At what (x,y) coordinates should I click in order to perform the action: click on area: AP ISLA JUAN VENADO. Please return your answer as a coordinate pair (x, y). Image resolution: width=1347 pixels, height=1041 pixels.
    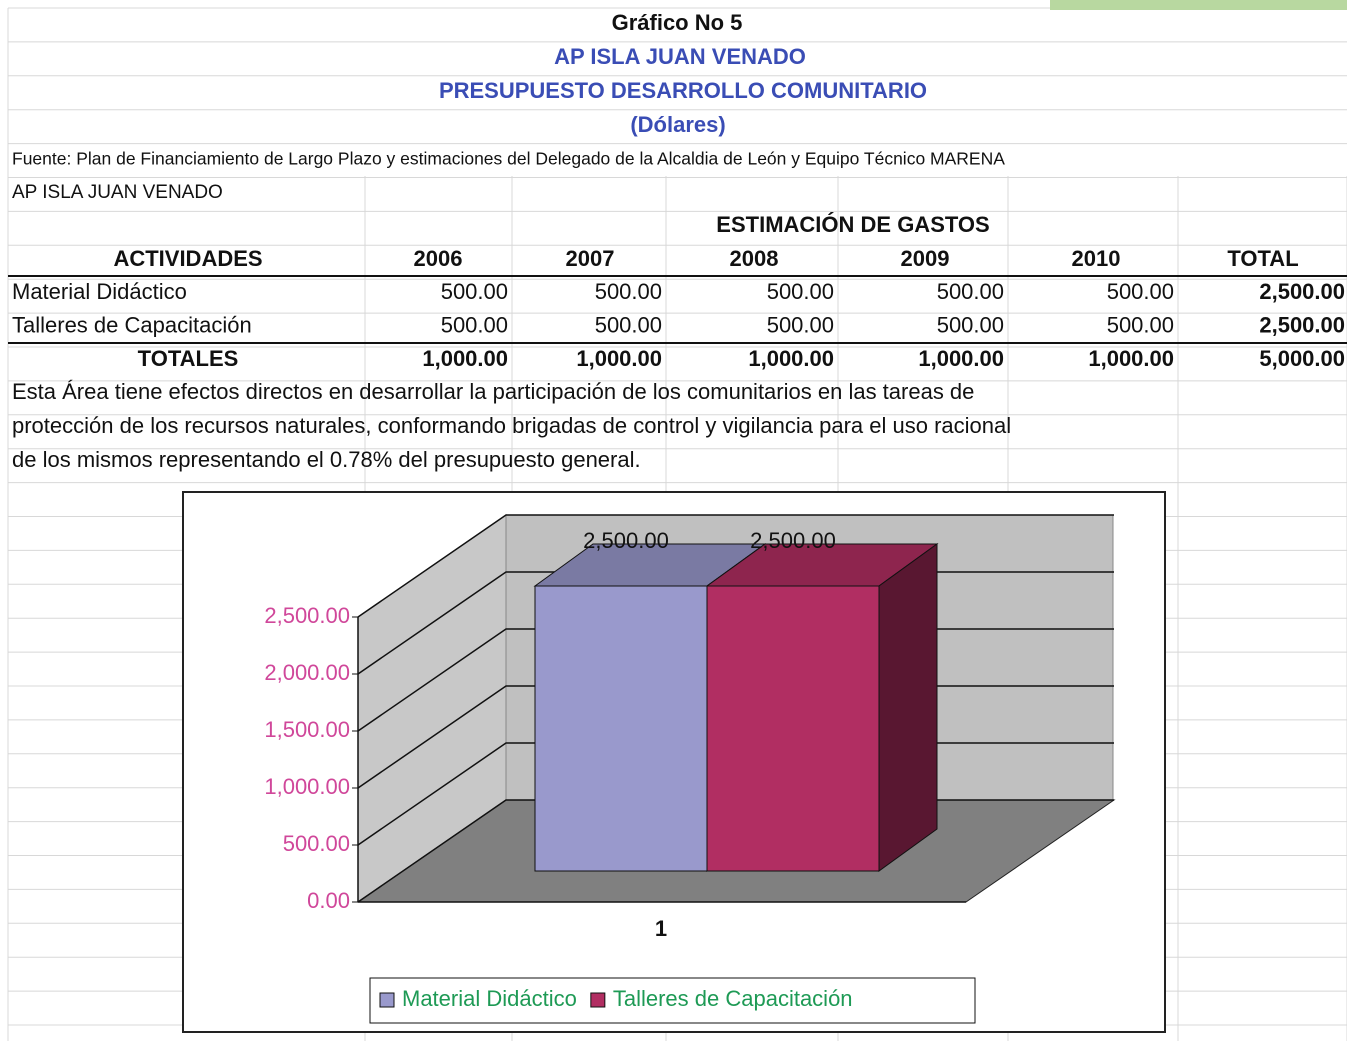
    Looking at the image, I should click on (117, 192).